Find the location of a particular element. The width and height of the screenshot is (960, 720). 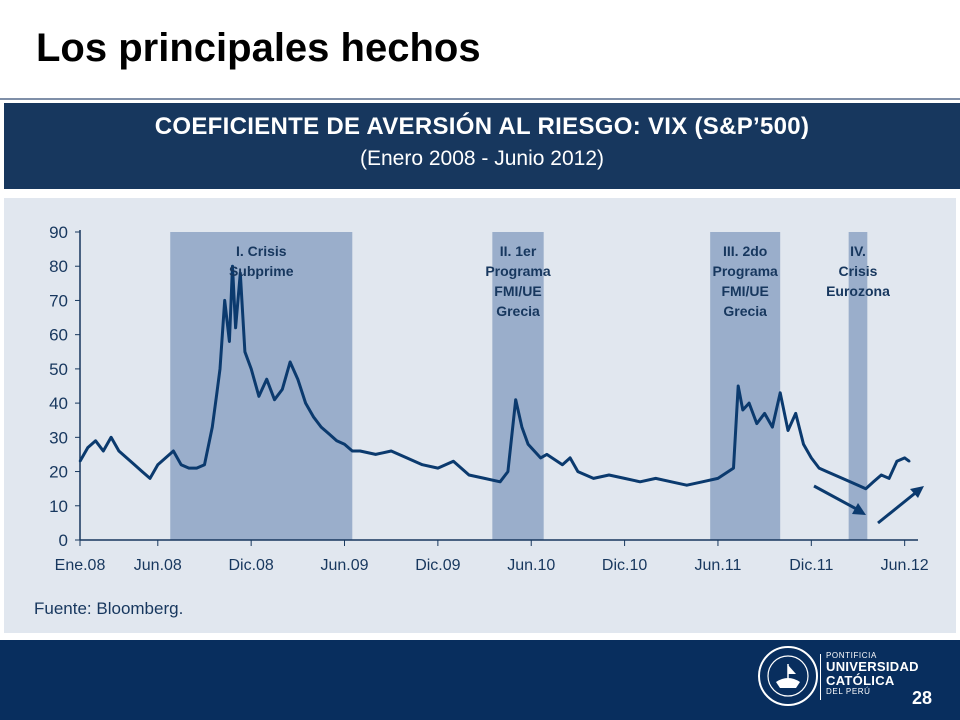

x-tick-label-10: Jun.12 is located at coordinates (905, 565).